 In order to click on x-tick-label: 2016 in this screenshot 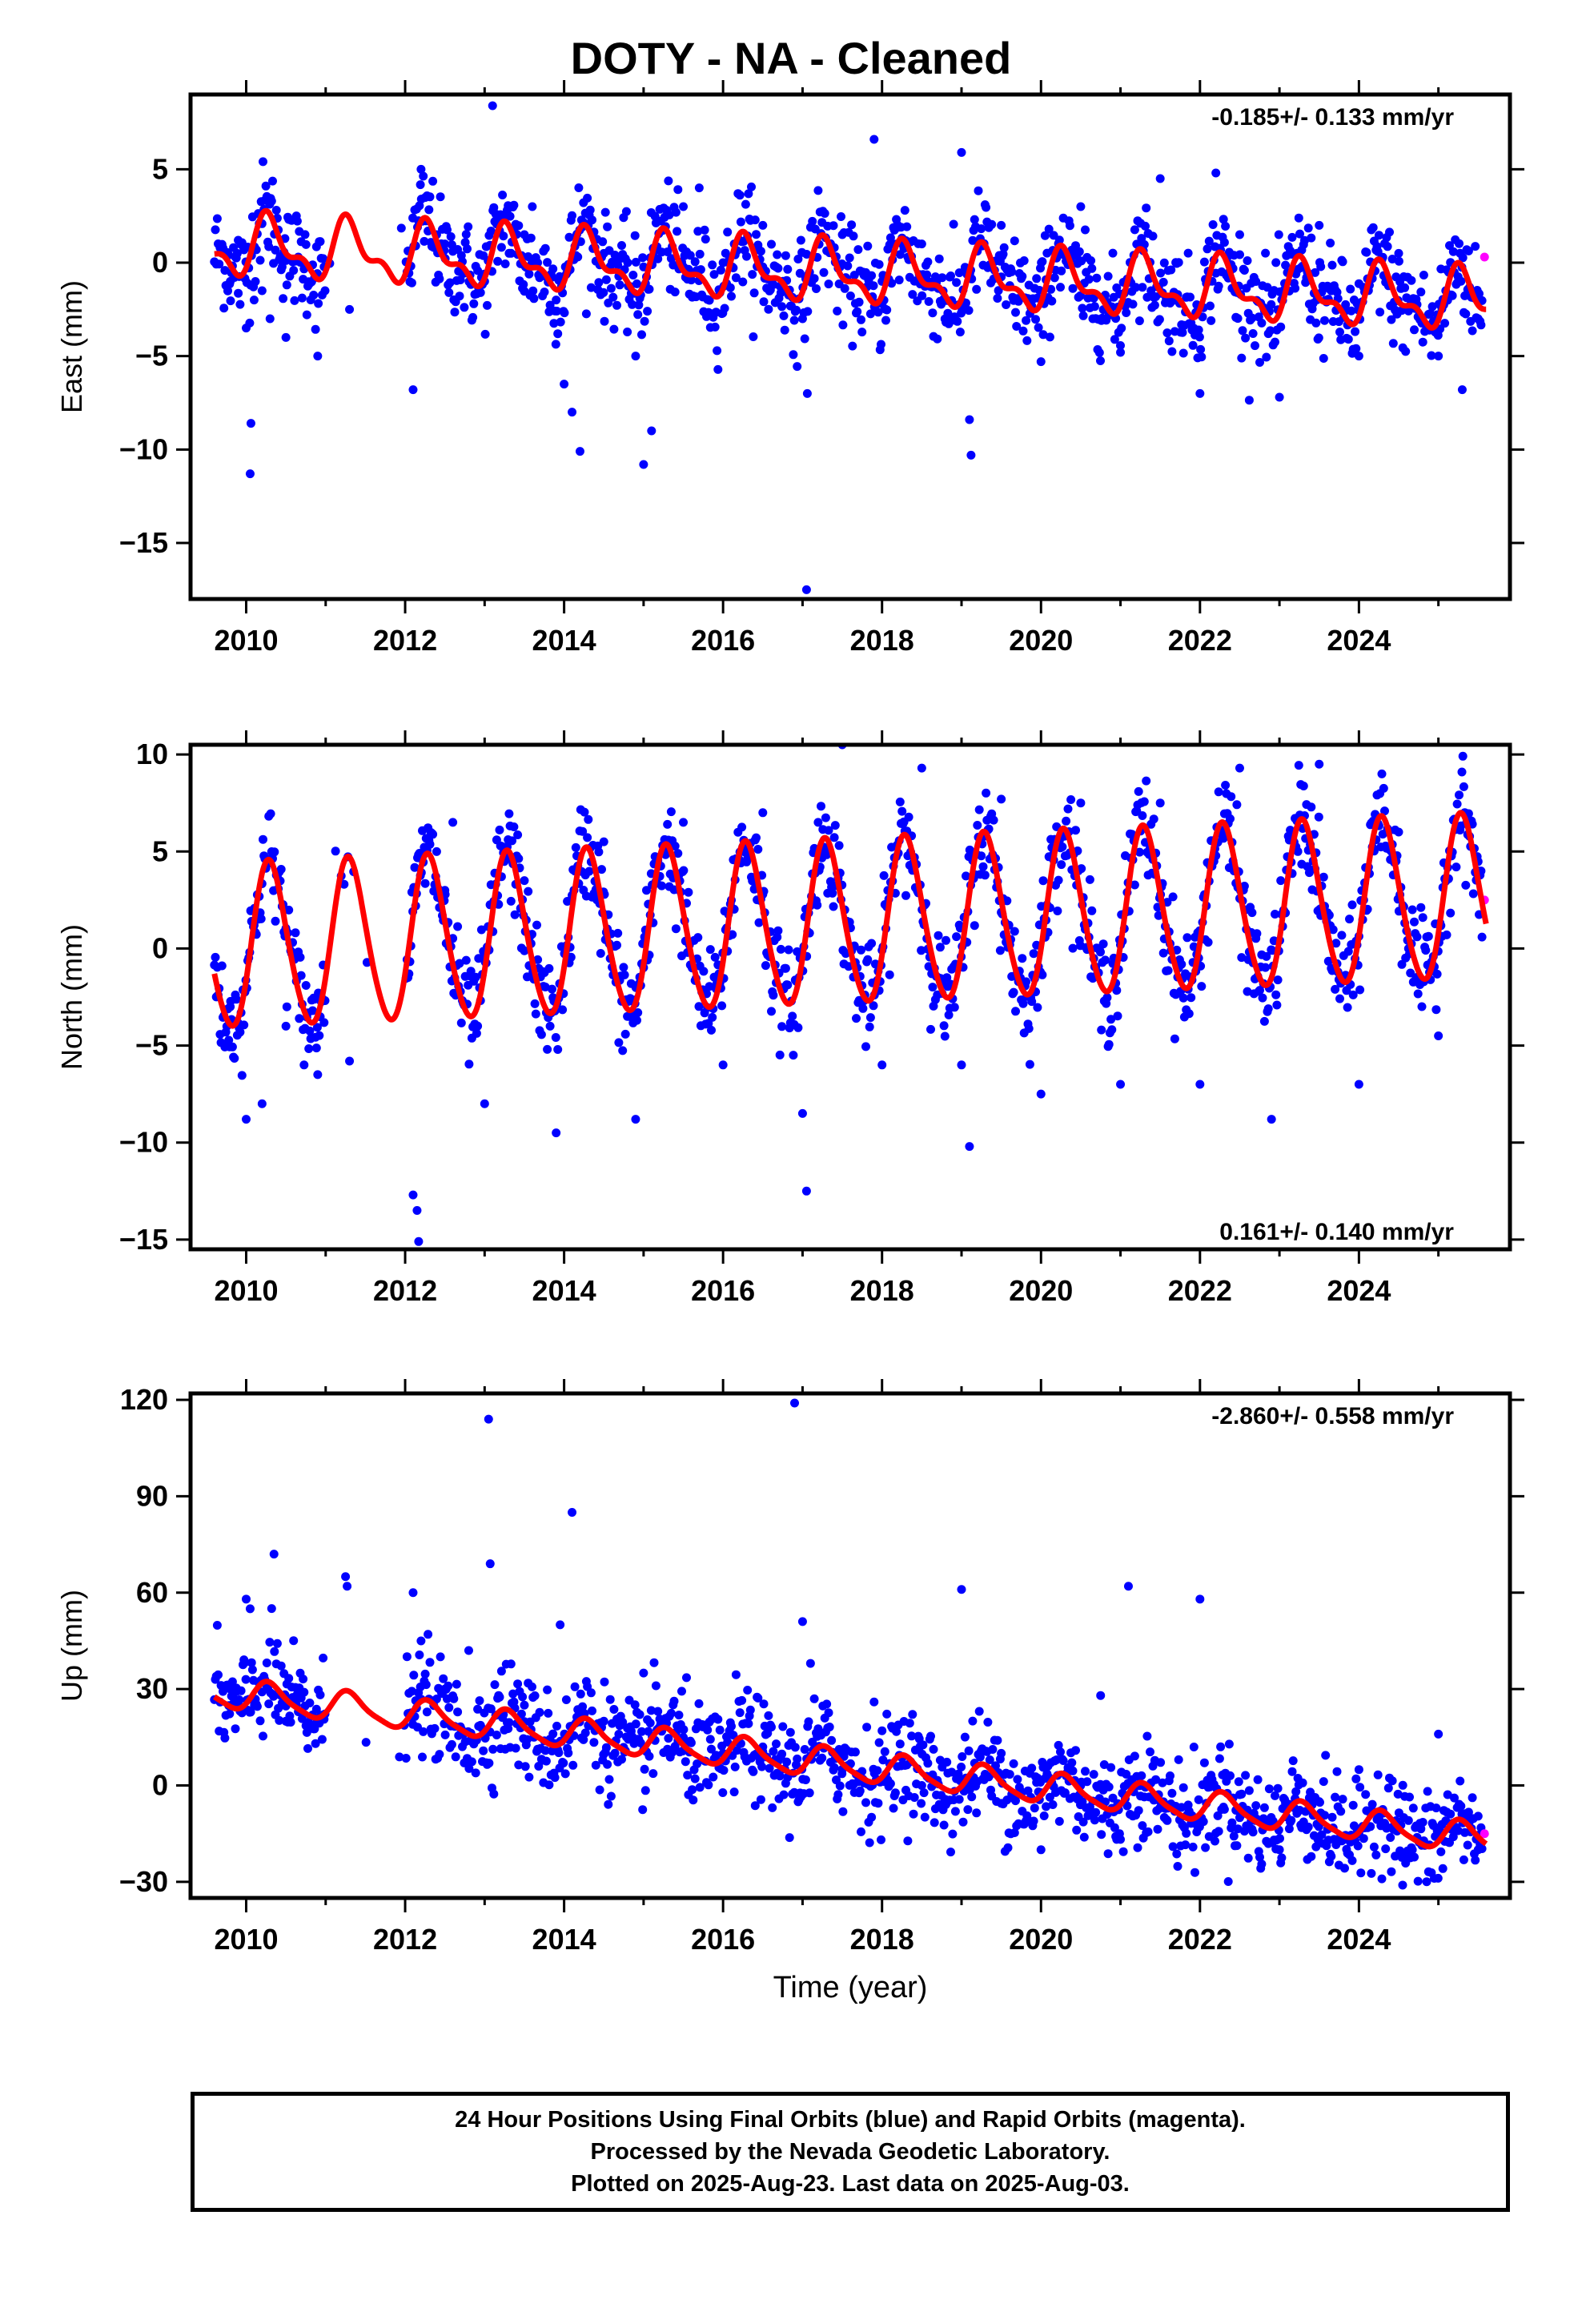, I will do `click(723, 1940)`.